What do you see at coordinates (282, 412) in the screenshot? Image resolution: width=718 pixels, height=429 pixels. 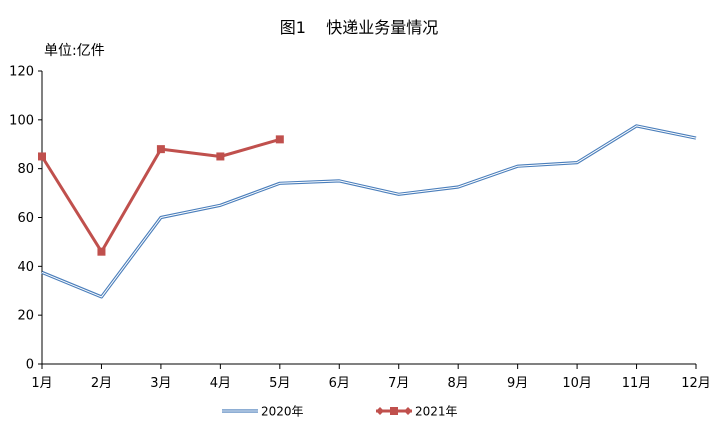 I see `legend-label-2020: 2020年` at bounding box center [282, 412].